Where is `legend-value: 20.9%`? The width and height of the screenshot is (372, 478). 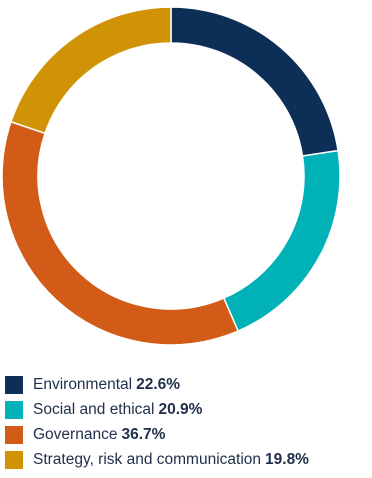 legend-value: 20.9% is located at coordinates (180, 409).